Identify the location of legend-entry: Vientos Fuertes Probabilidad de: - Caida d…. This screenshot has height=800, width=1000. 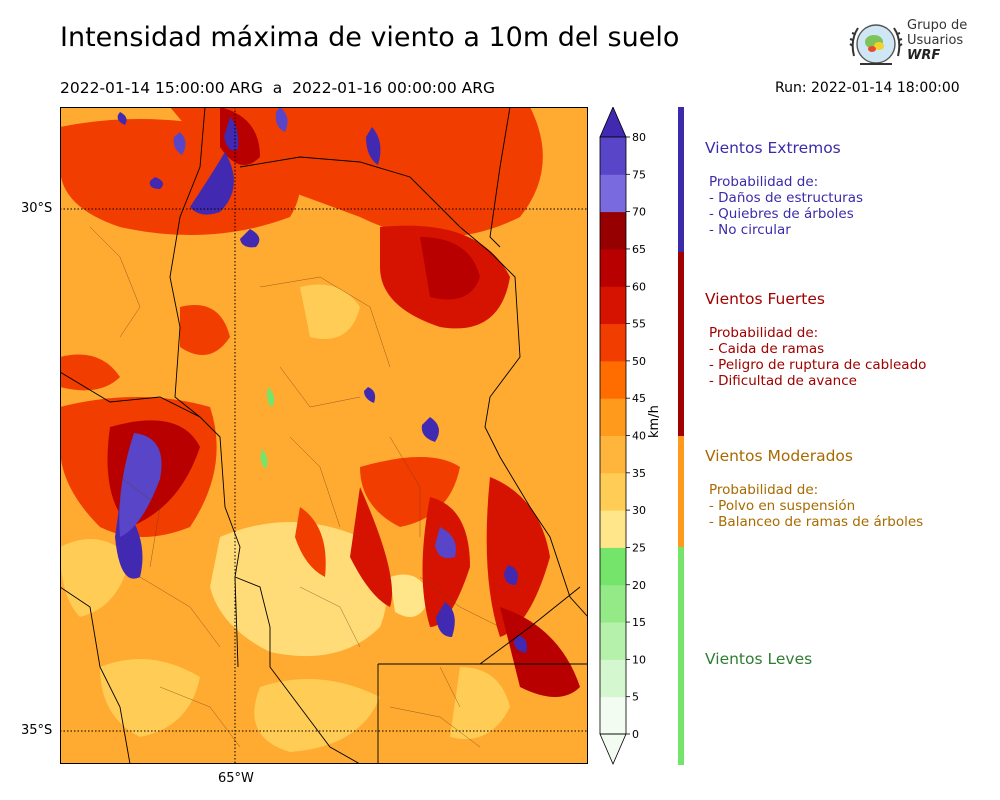
(815, 339).